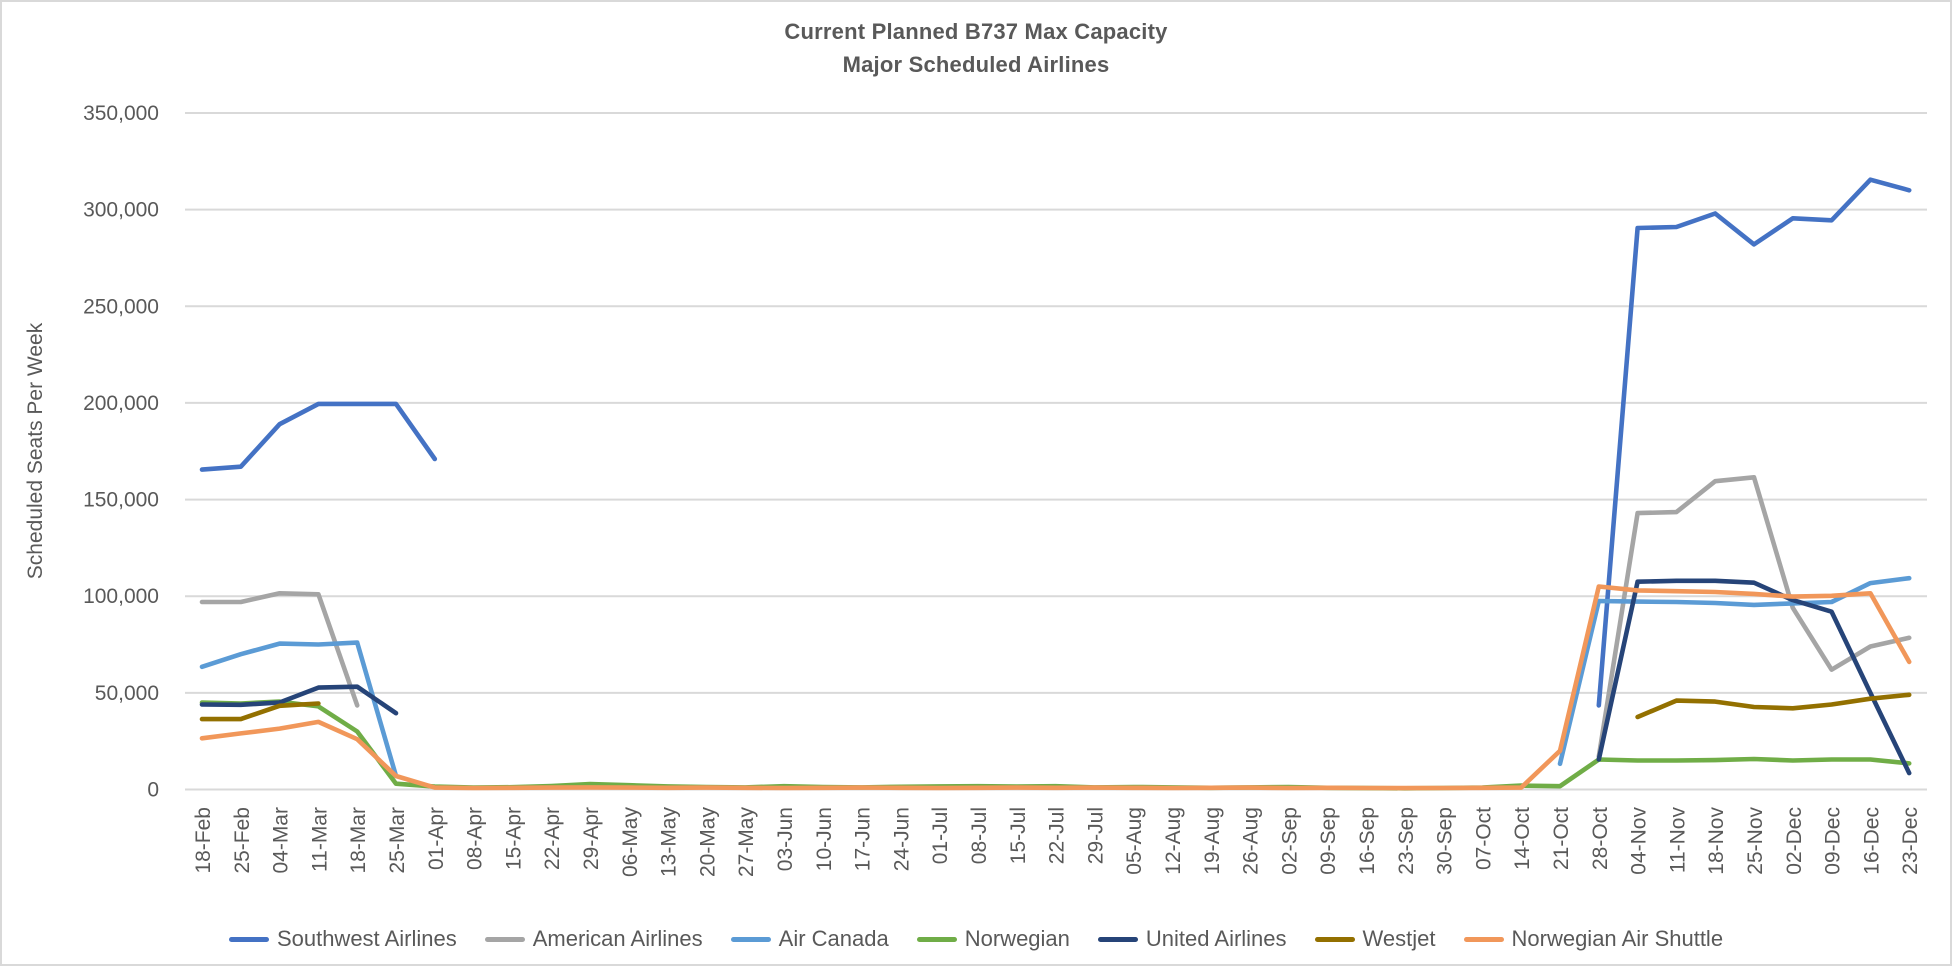 The height and width of the screenshot is (966, 1952). I want to click on y-tick-label: 200,000, so click(121, 403).